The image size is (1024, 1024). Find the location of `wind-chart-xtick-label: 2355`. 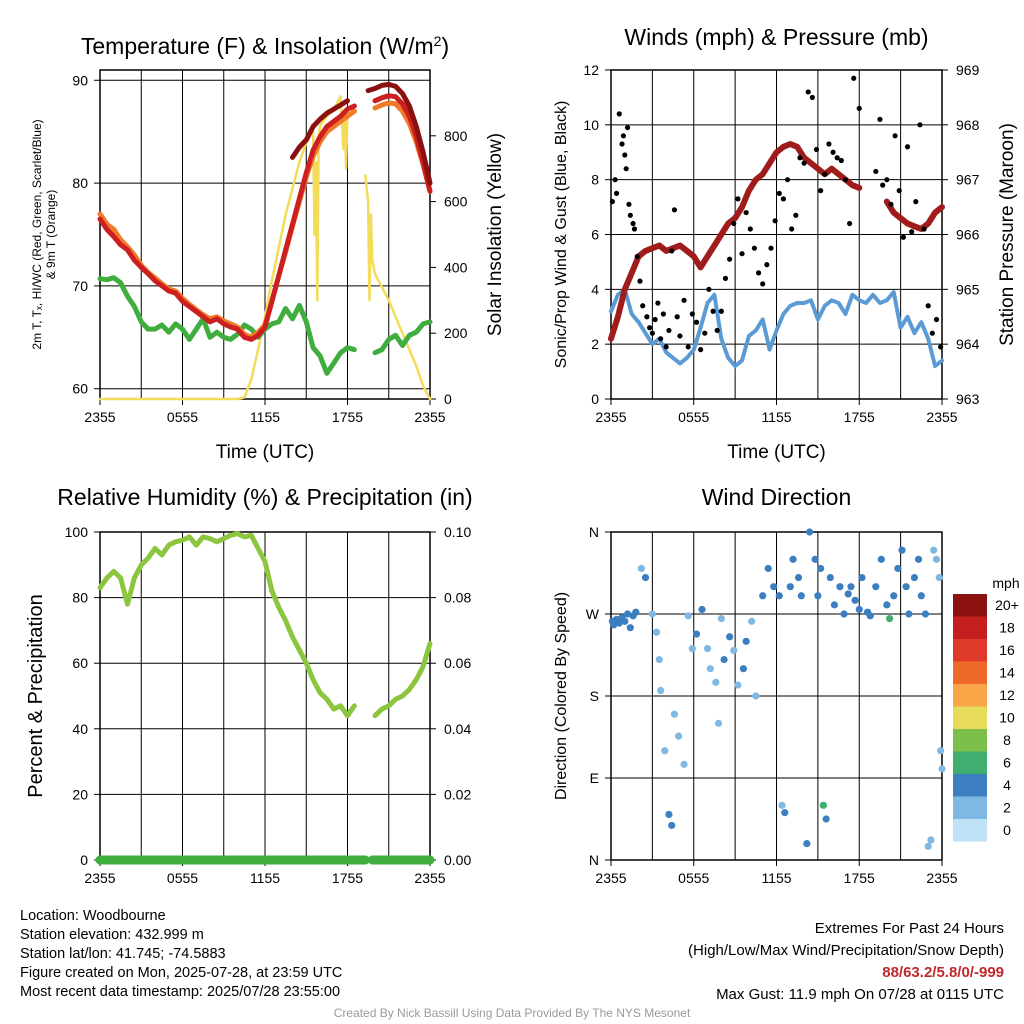

wind-chart-xtick-label: 2355 is located at coordinates (610, 417).